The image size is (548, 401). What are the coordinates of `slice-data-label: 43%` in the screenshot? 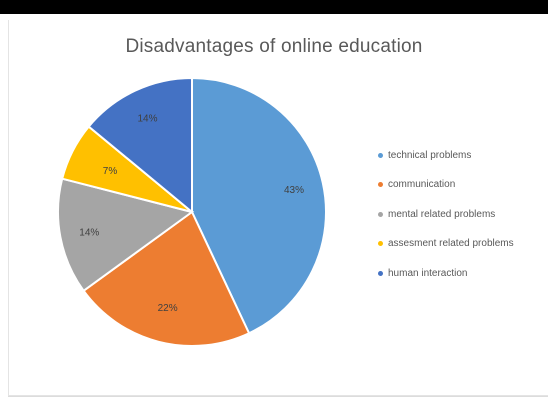 It's located at (294, 190).